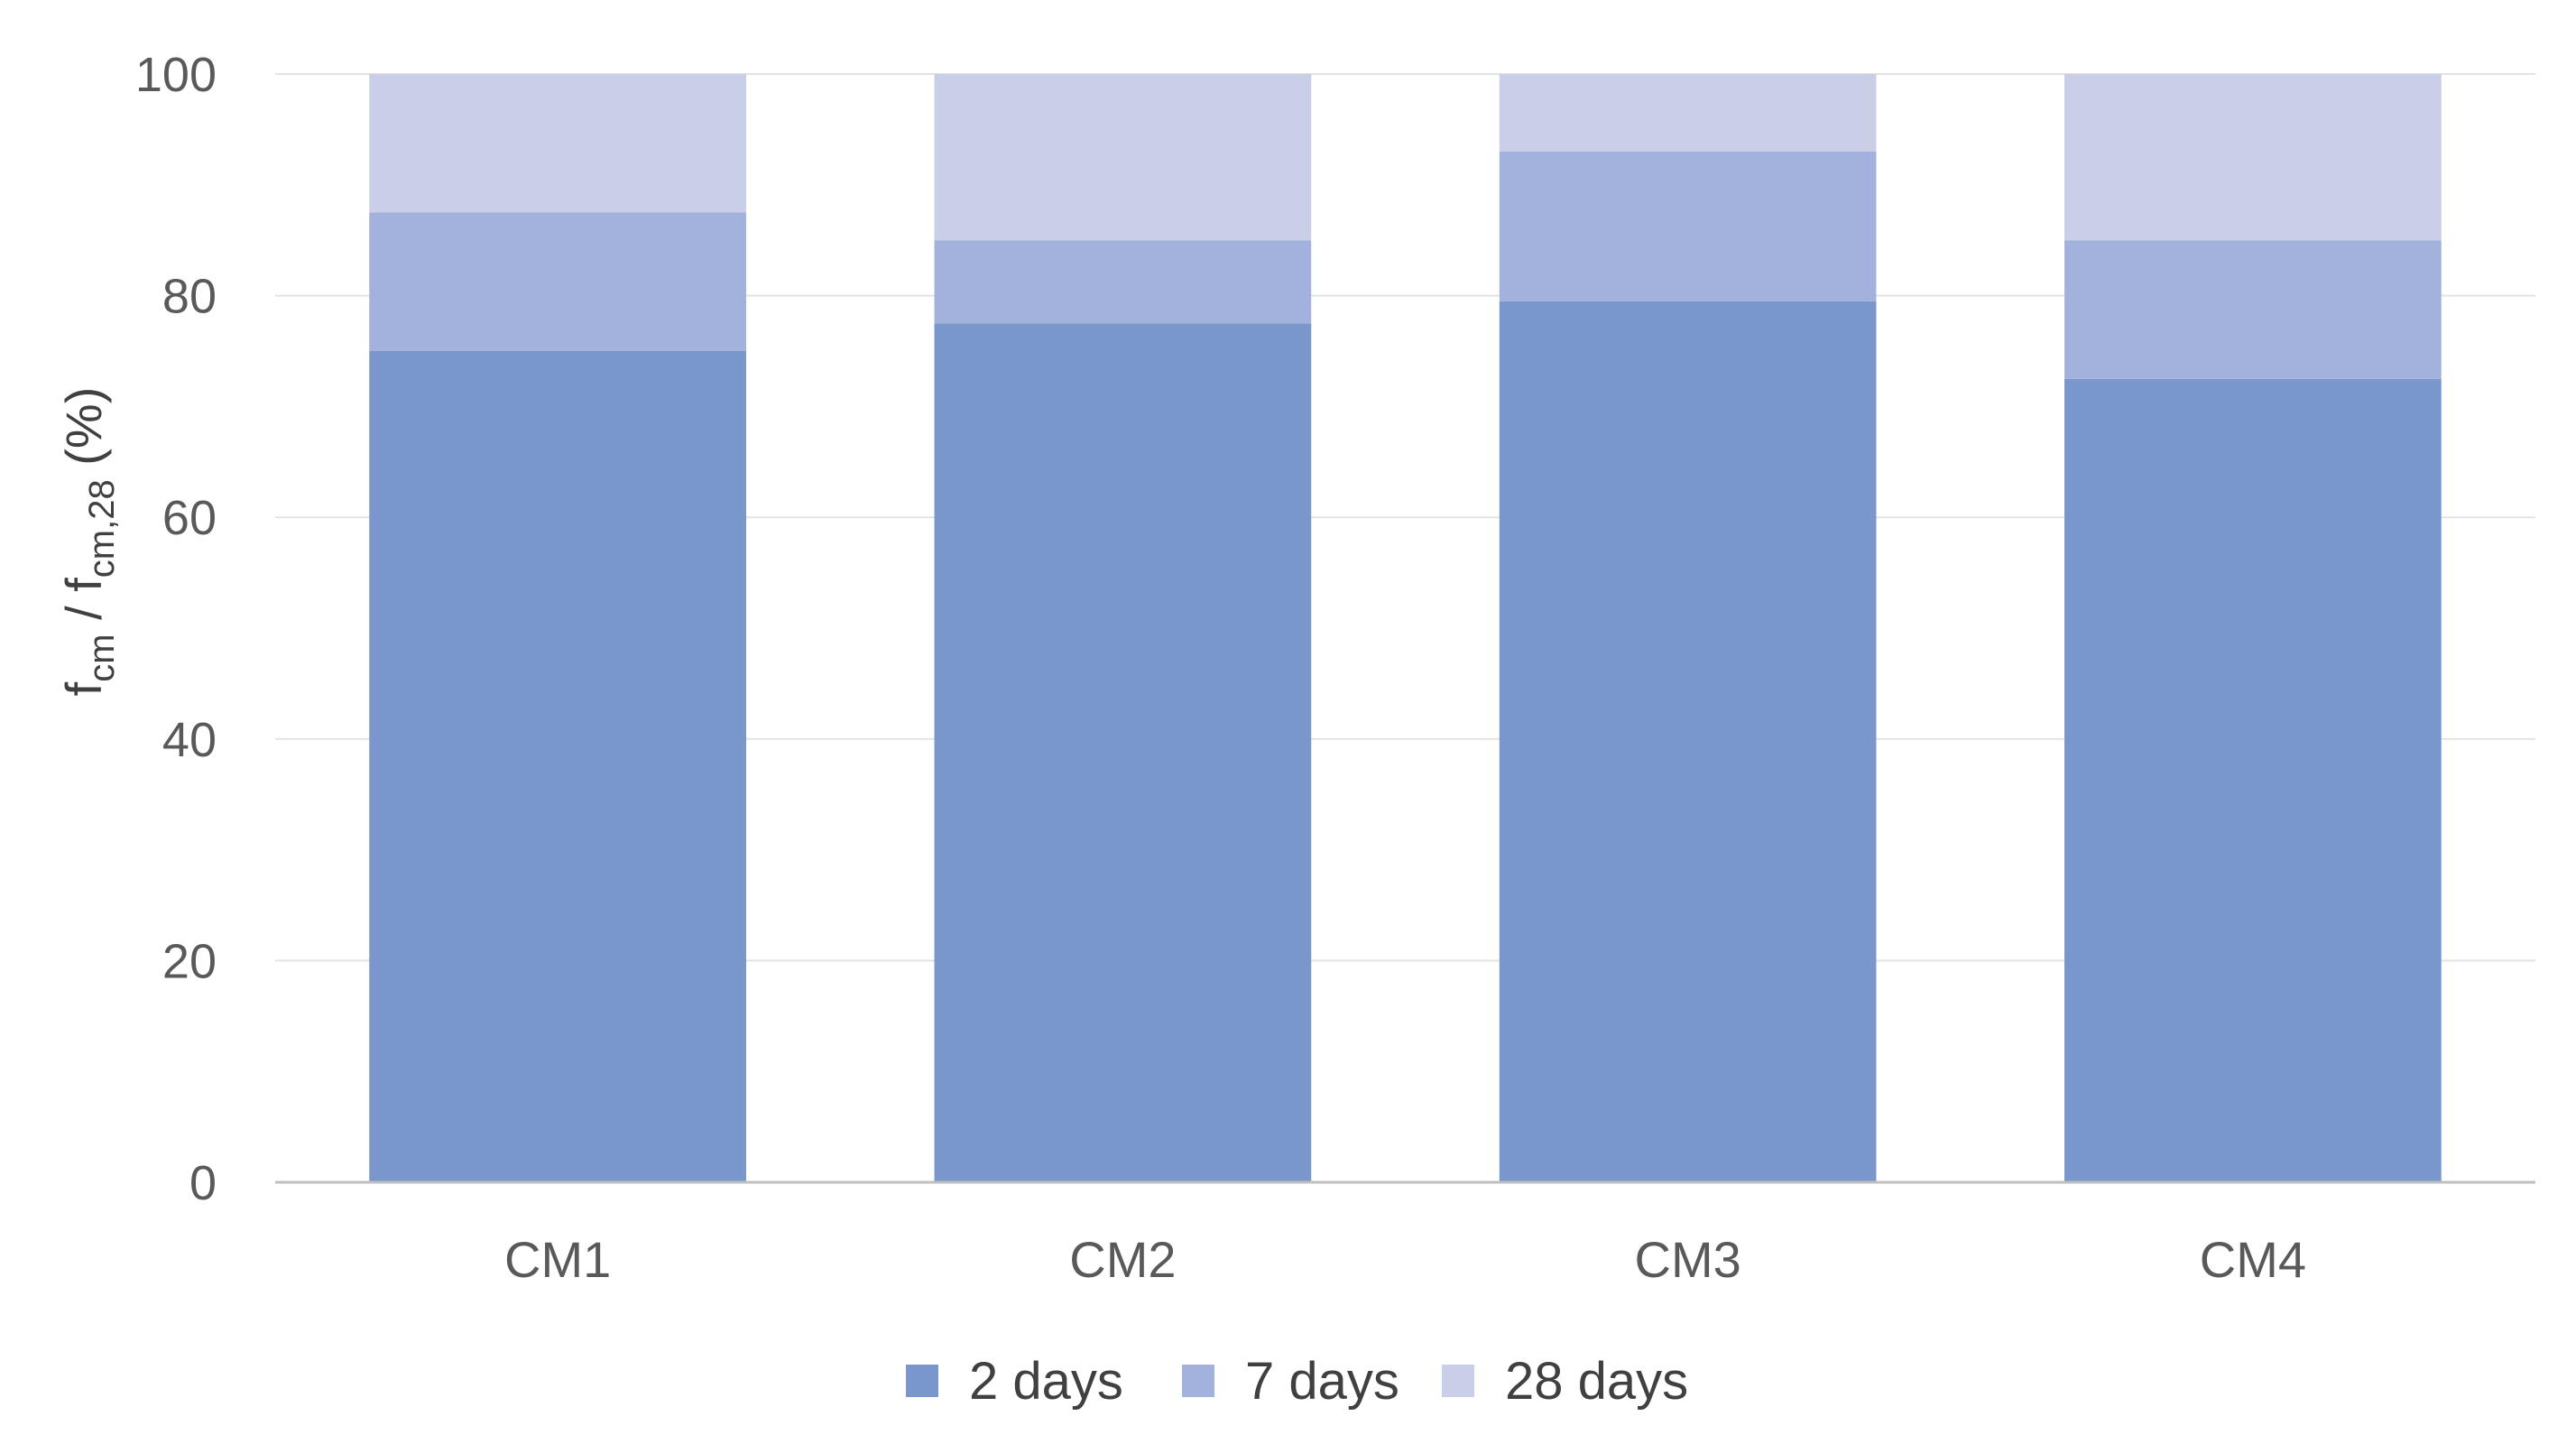  What do you see at coordinates (189, 297) in the screenshot?
I see `y-tick-label: 80` at bounding box center [189, 297].